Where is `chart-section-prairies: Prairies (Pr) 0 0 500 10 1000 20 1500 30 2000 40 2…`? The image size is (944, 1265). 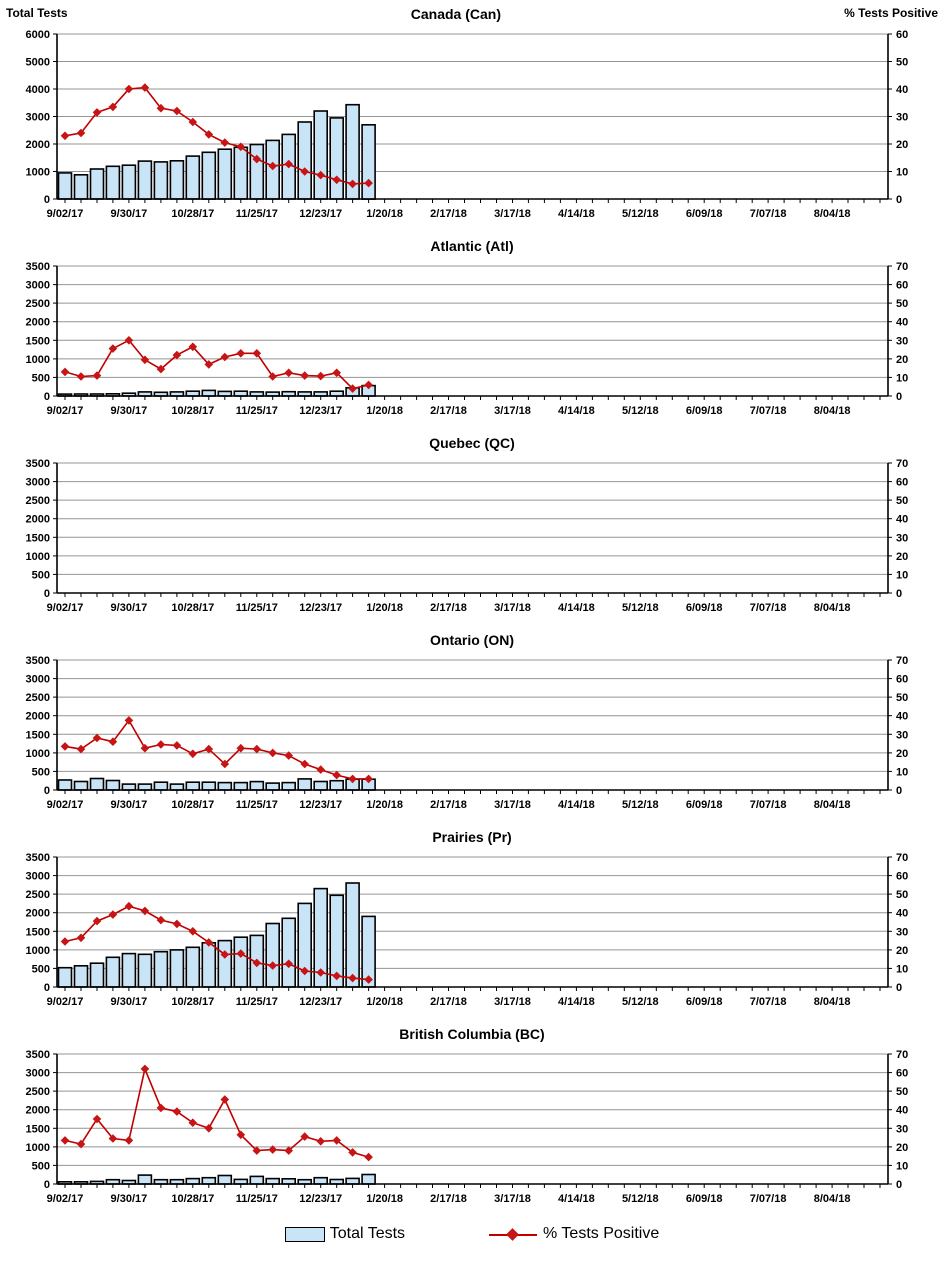
chart-section-prairies: Prairies (Pr) 0 0 500 10 1000 20 1500 30 2000 40 2… is located at coordinates (472, 921).